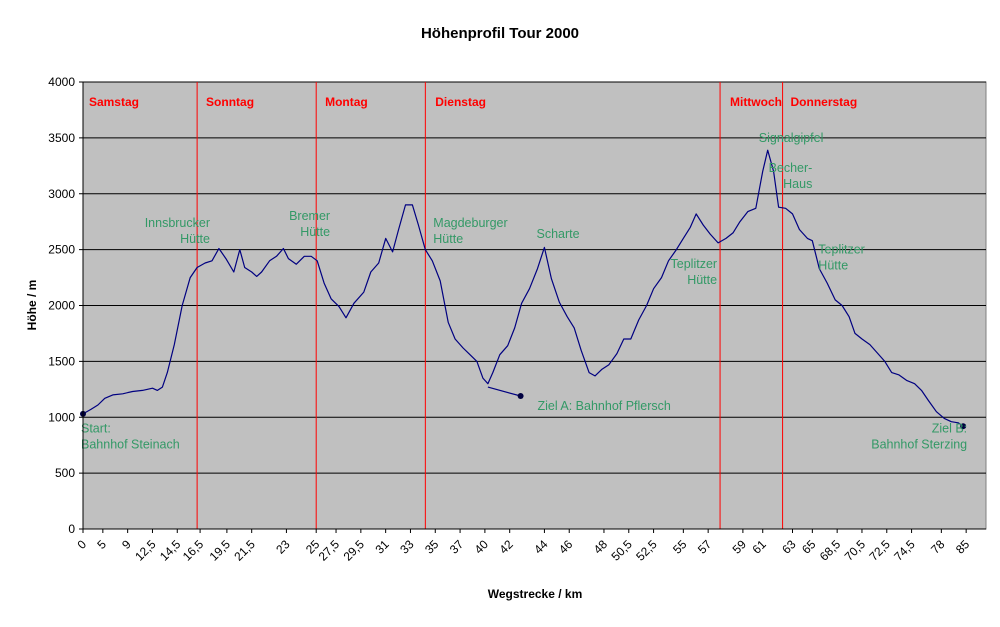  Describe the element at coordinates (382, 547) in the screenshot. I see `x-tick-label: 31` at that location.